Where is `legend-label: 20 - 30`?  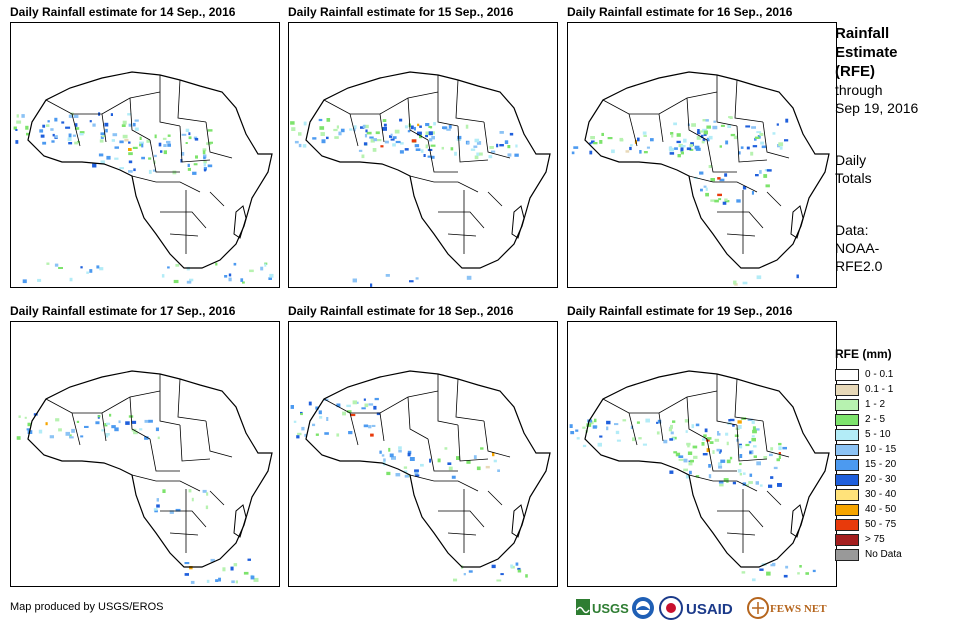
legend-label: 20 - 30 is located at coordinates (881, 479).